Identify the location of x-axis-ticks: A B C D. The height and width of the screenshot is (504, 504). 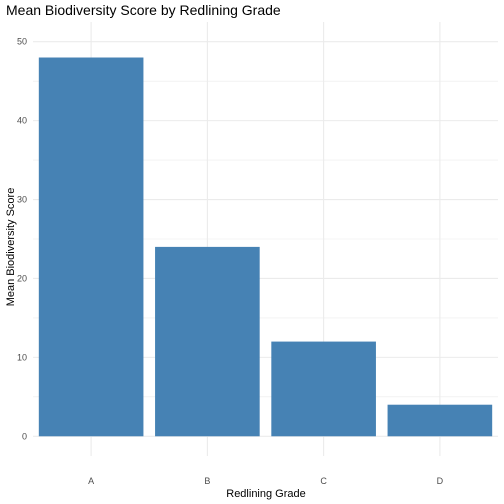
(266, 481).